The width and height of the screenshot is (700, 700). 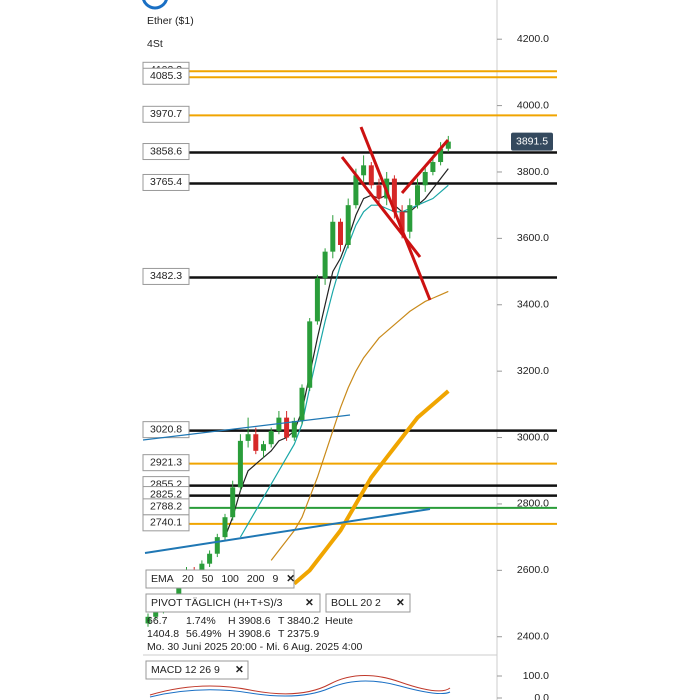 I want to click on info-cell: T 2375.9, so click(x=298, y=634).